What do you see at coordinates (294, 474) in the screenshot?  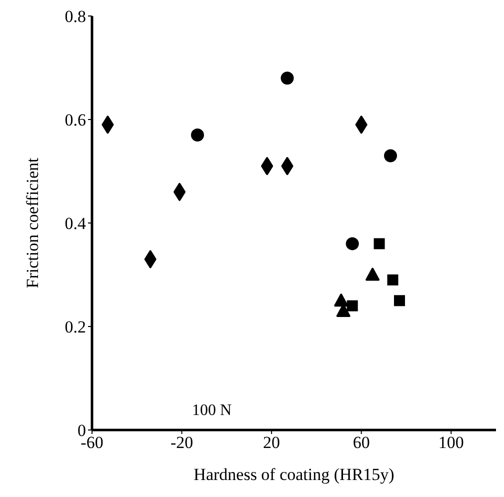 I see `x-axis-title: Hardness of coating (HR15y)` at bounding box center [294, 474].